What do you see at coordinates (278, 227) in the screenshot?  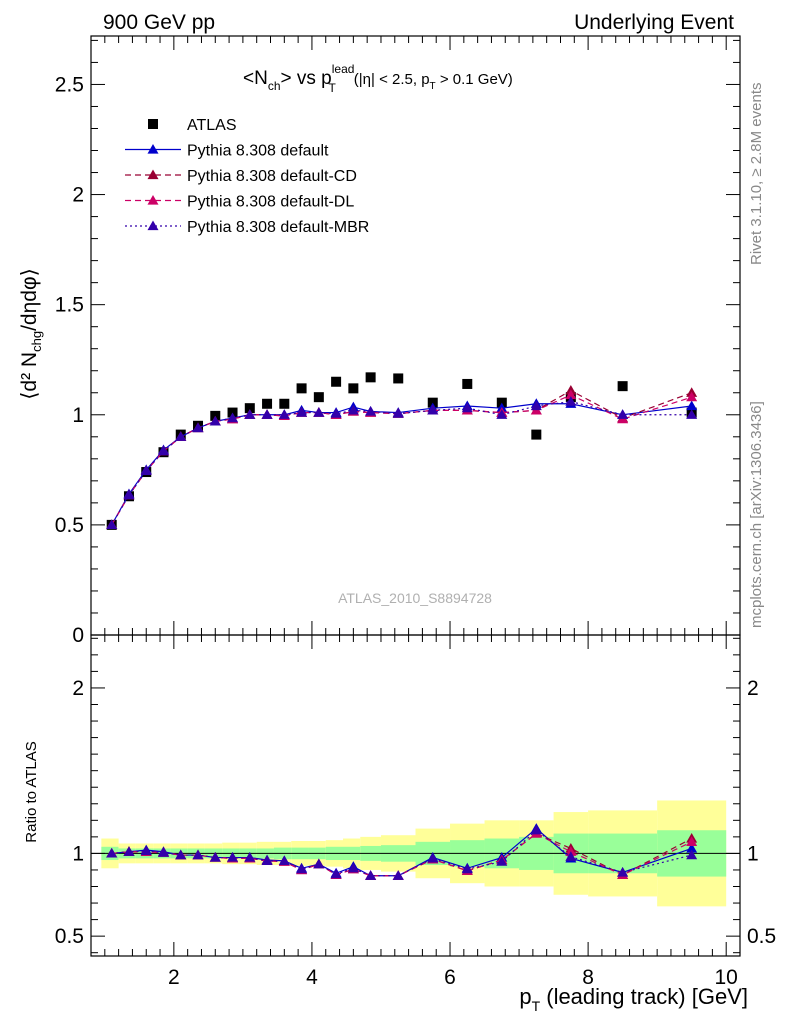 I see `legend-label-mbr: Pythia 8.308 default-MBR` at bounding box center [278, 227].